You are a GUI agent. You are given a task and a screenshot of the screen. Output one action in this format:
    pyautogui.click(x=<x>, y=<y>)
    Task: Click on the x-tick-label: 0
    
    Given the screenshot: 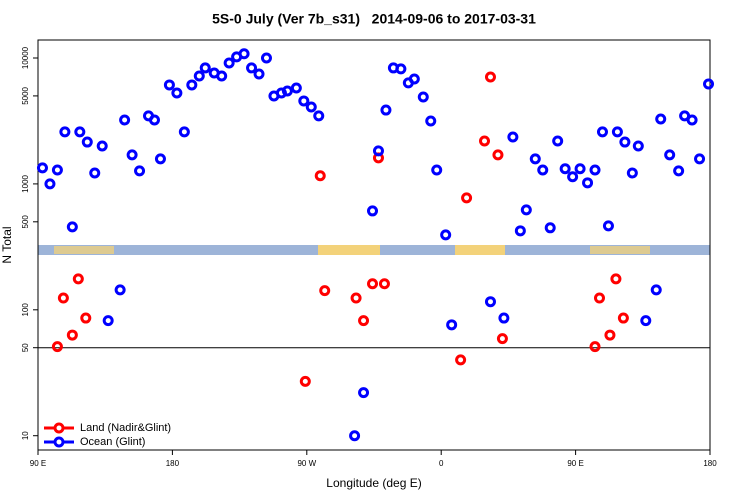 What is the action you would take?
    pyautogui.click(x=441, y=463)
    